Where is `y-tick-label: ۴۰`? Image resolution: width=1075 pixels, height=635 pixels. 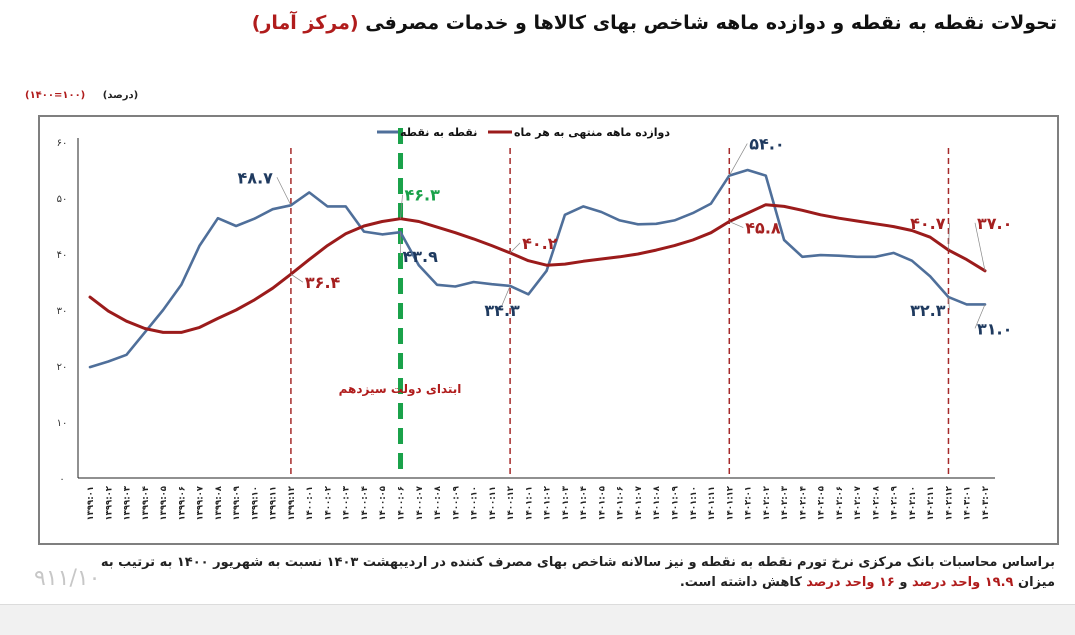 y-tick-label: ۴۰ is located at coordinates (62, 255).